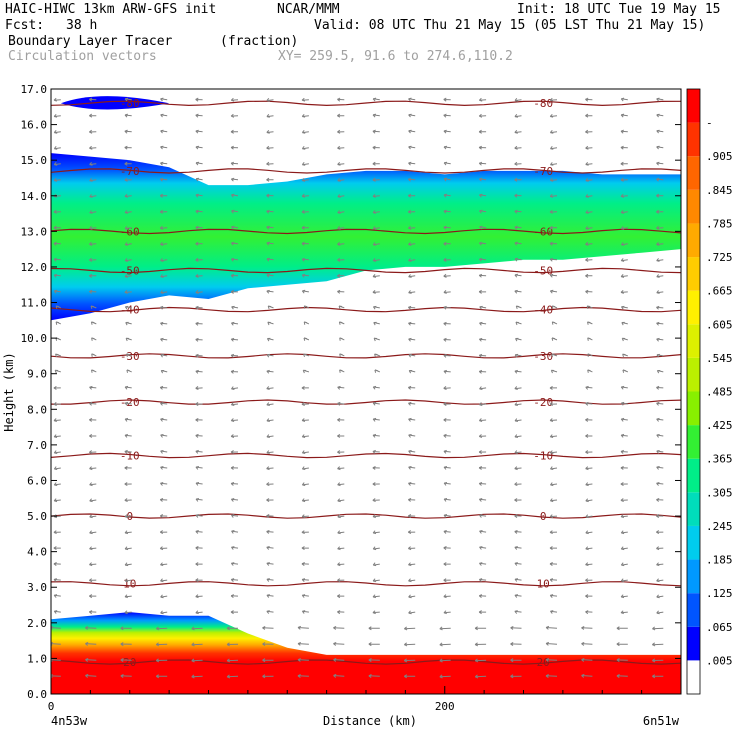 This screenshot has width=740, height=740. I want to click on contour-label: -70, so click(543, 171).